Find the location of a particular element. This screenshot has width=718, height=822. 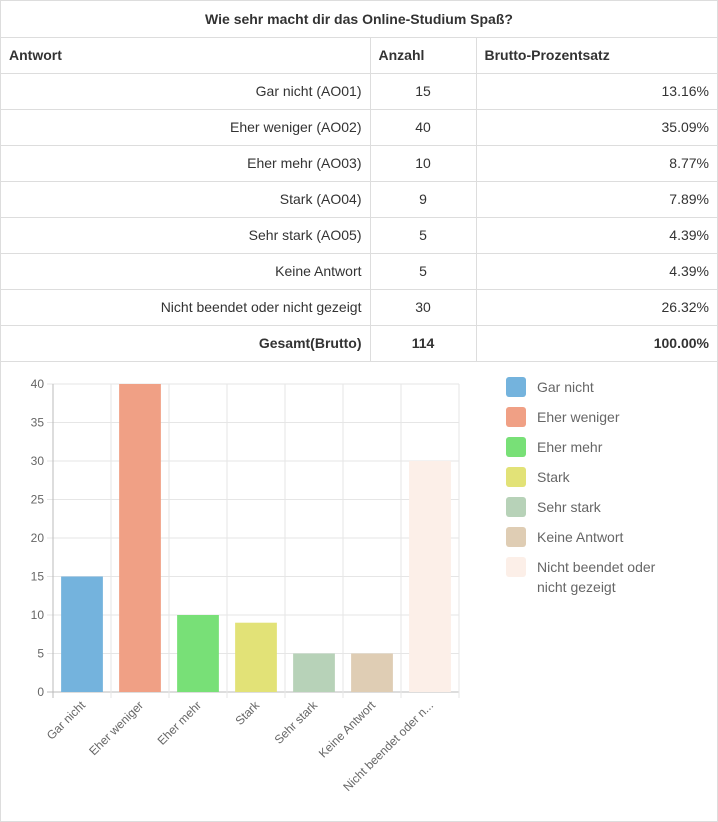

x-tick-label: Keine Antwort is located at coordinates (347, 729).